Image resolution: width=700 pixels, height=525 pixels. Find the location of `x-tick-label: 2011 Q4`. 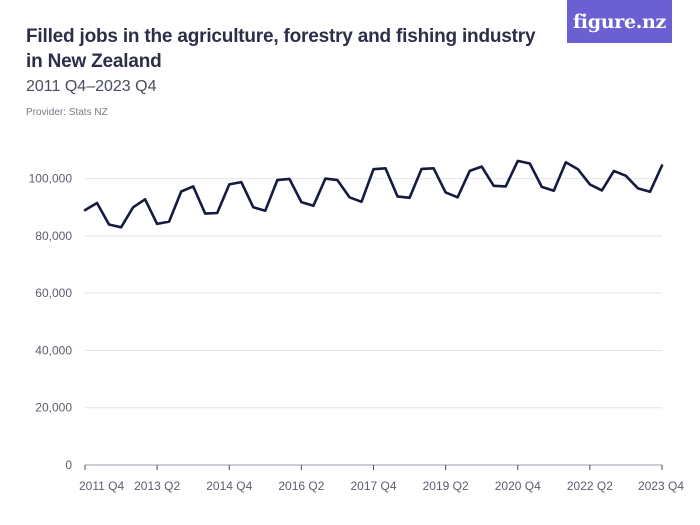

x-tick-label: 2011 Q4 is located at coordinates (101, 486).